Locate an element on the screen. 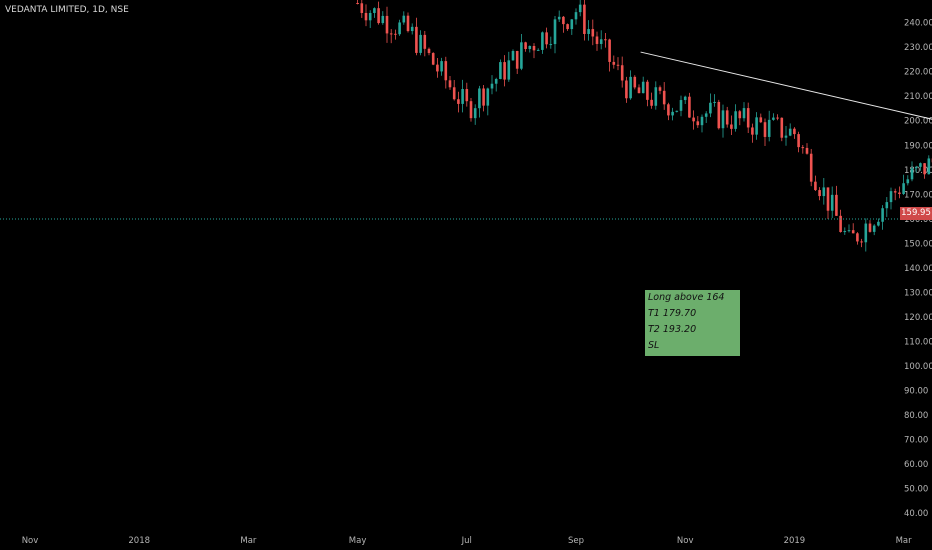 The height and width of the screenshot is (550, 932). y-tick-label: 210.00 is located at coordinates (918, 97).